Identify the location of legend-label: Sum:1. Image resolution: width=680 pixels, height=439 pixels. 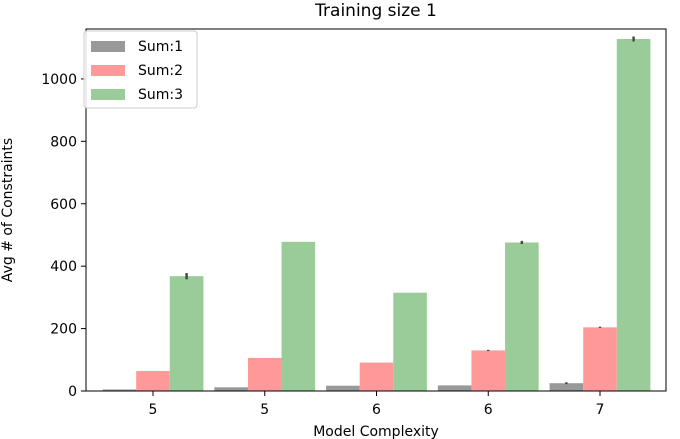
(160, 47).